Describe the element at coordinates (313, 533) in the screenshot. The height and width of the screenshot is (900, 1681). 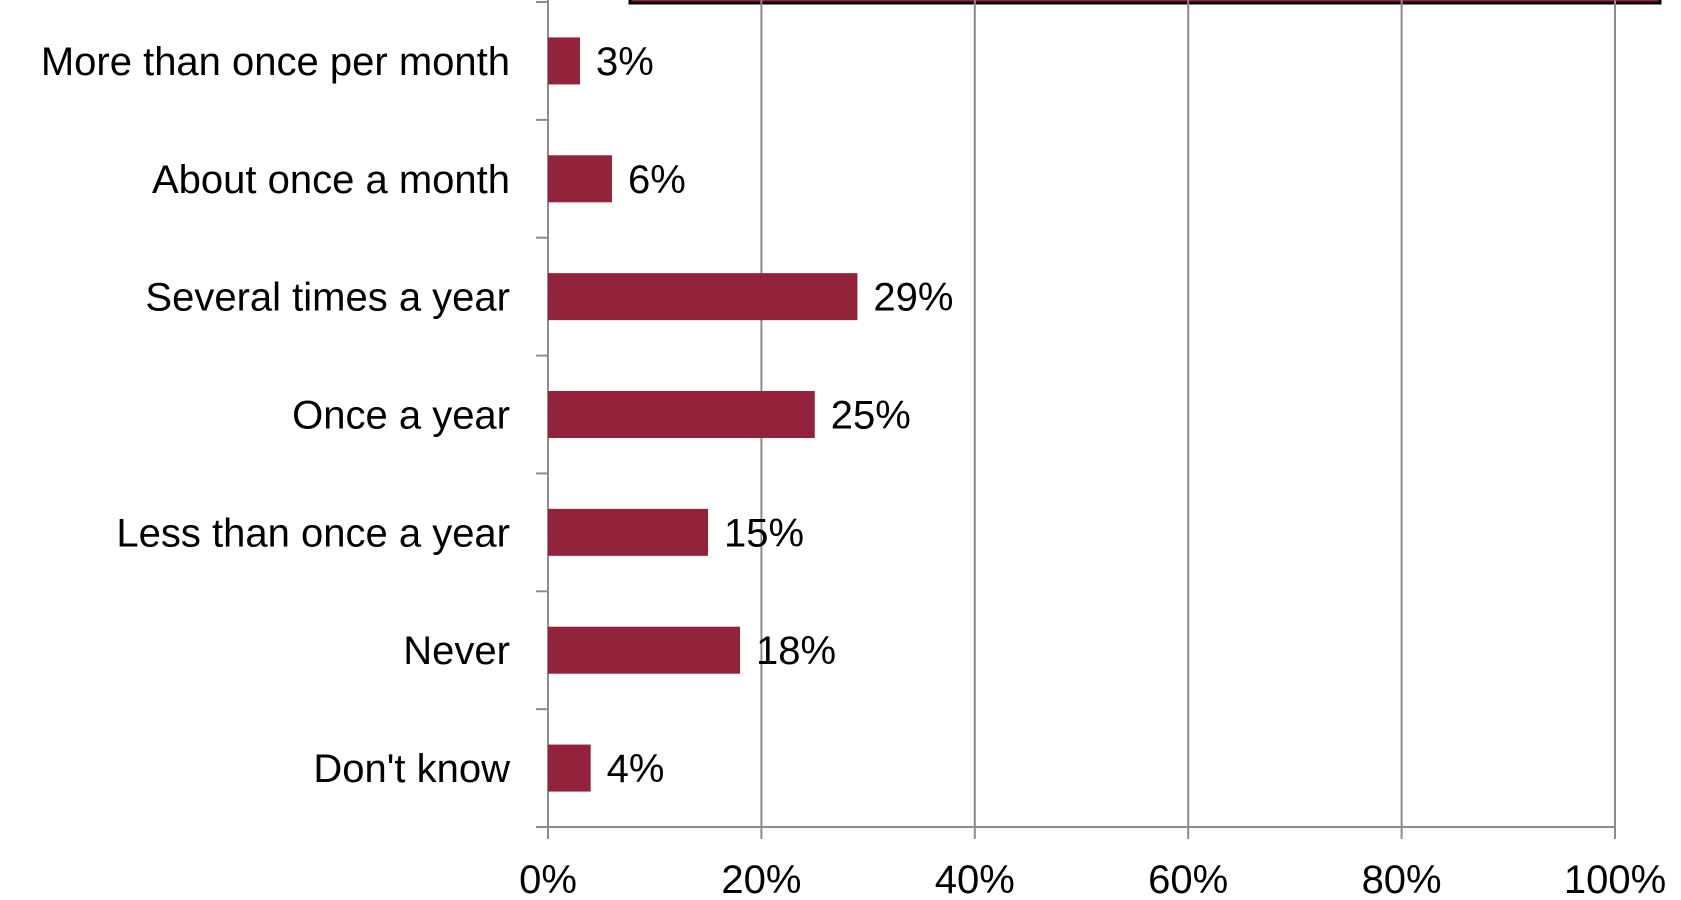
I see `category-label: Less than once a year` at that location.